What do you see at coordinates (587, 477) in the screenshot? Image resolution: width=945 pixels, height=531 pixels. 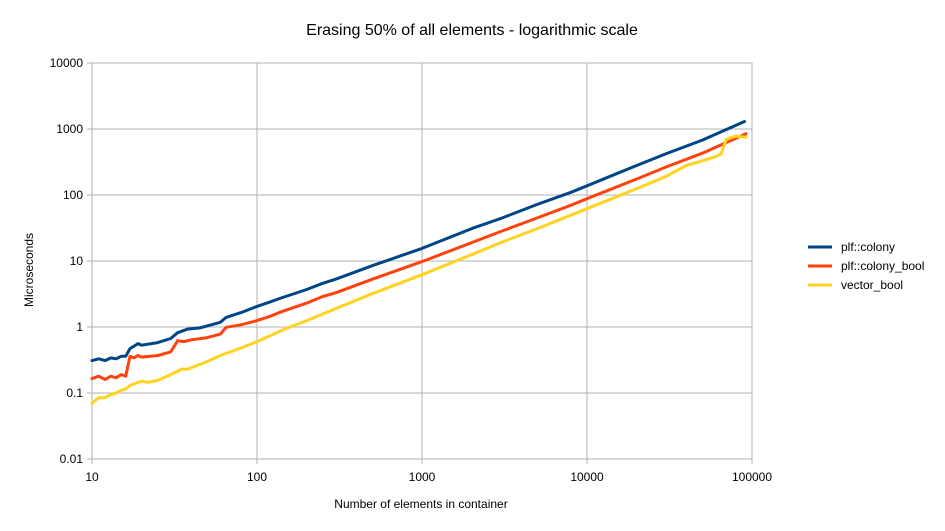 I see `x-tick-label: 10000` at bounding box center [587, 477].